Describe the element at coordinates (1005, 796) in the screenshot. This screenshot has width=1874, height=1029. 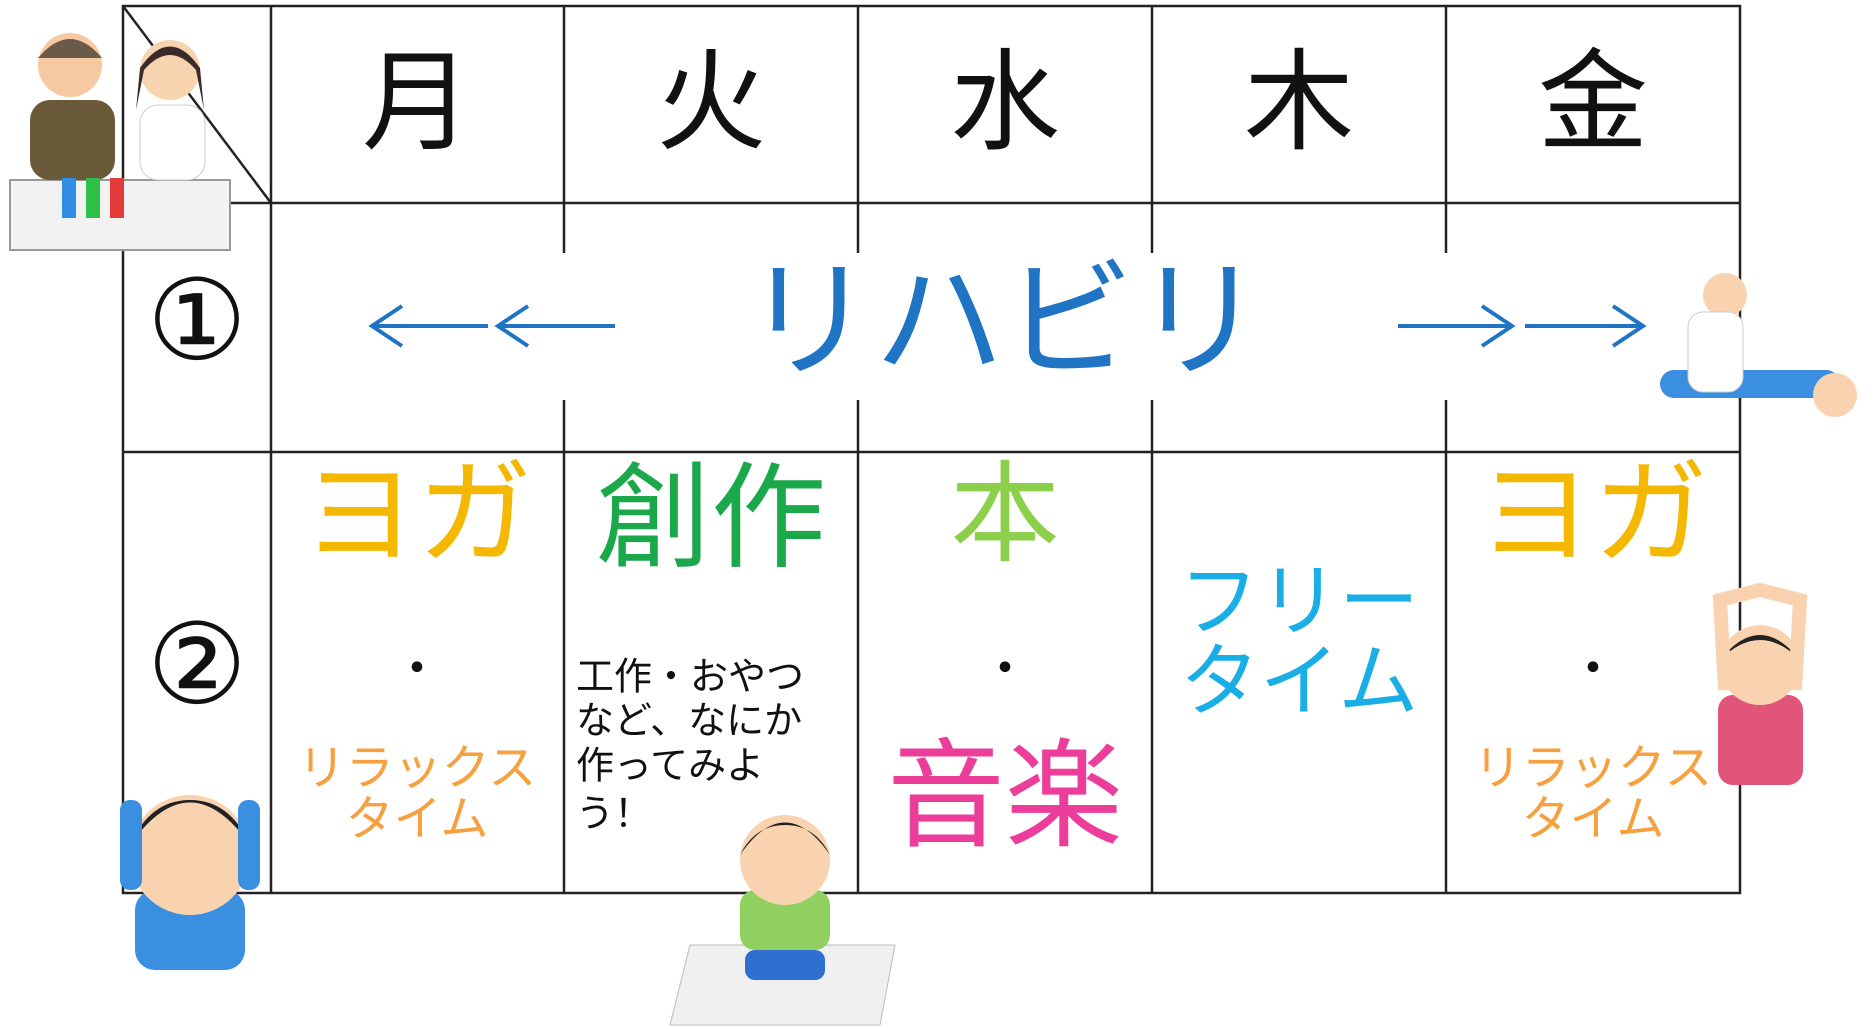
I see `activity-sub: 音楽` at that location.